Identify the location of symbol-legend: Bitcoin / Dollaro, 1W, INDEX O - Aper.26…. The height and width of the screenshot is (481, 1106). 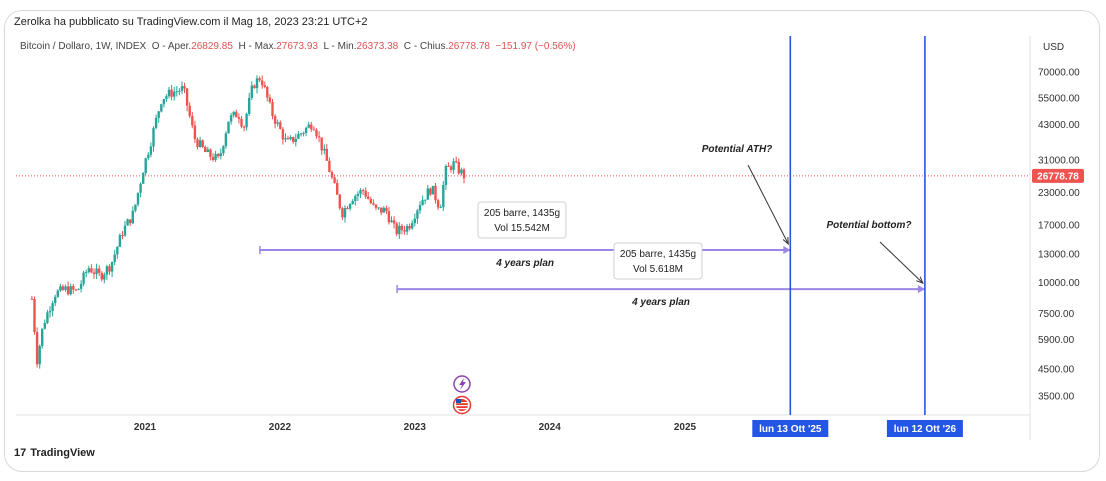
(298, 46).